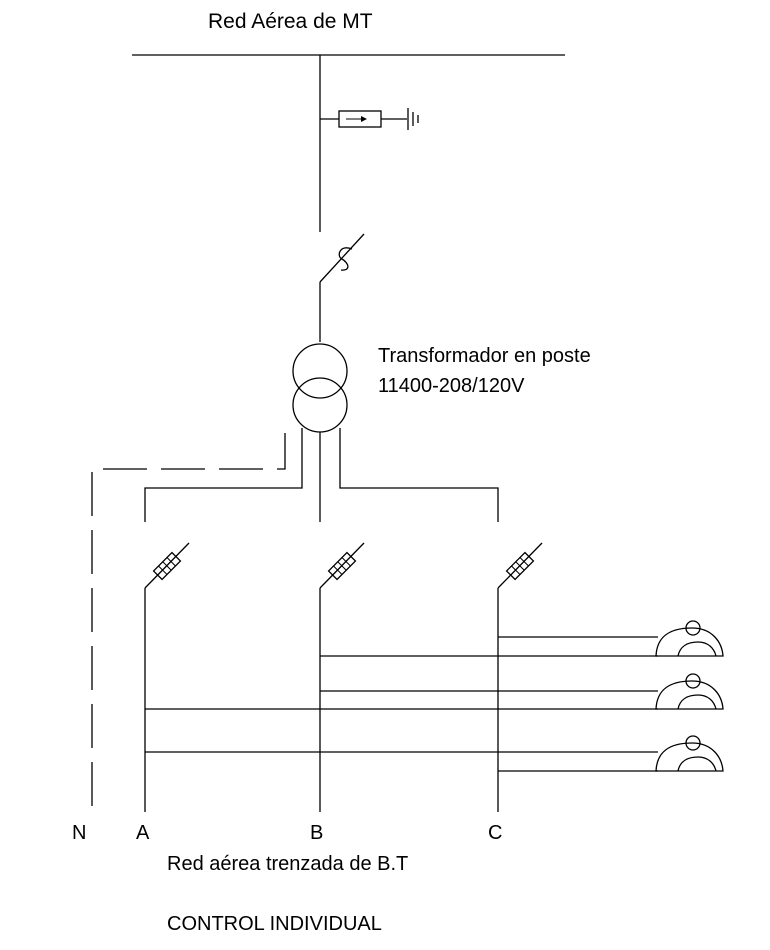 This screenshot has width=770, height=950. Describe the element at coordinates (288, 864) in the screenshot. I see `bt-network-label: Red aérea trenzada de B.T` at that location.